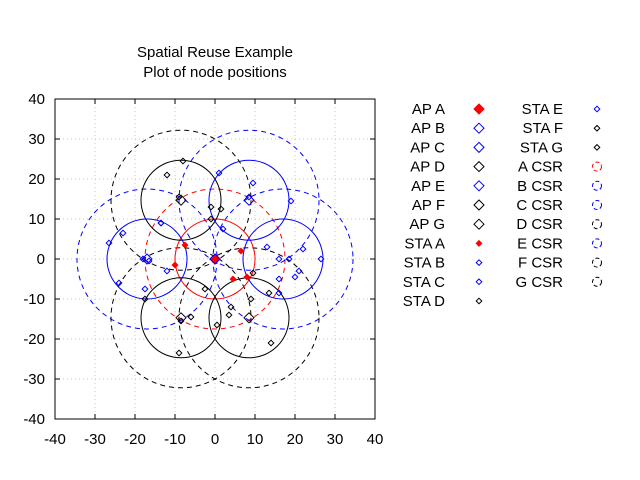 This screenshot has width=640, height=480. What do you see at coordinates (175, 439) in the screenshot?
I see `x-tick-label: -10` at bounding box center [175, 439].